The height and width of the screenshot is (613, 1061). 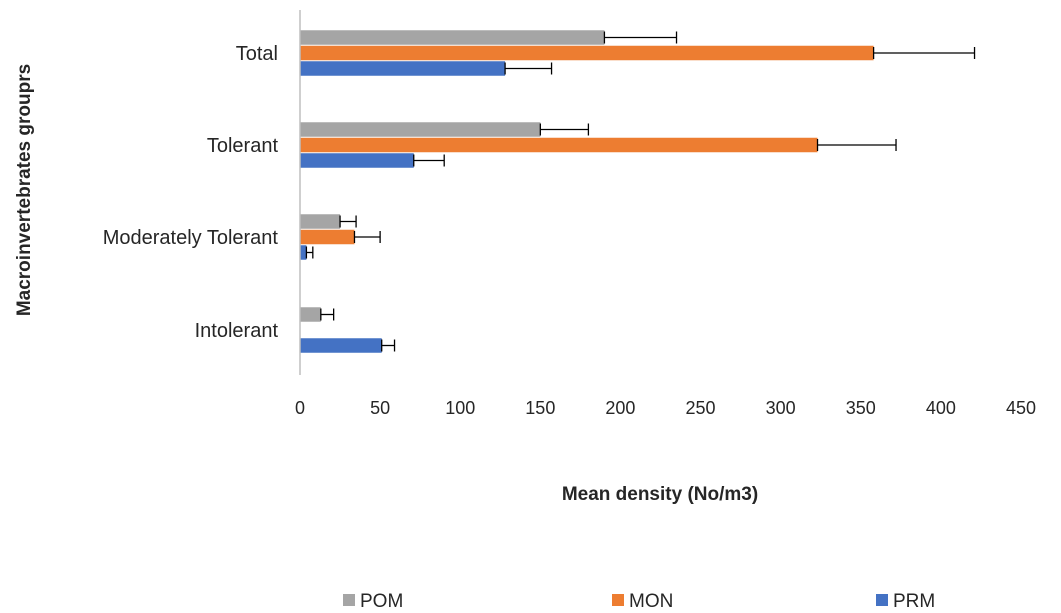 What do you see at coordinates (191, 238) in the screenshot?
I see `category-label: Moderately Tolerant` at bounding box center [191, 238].